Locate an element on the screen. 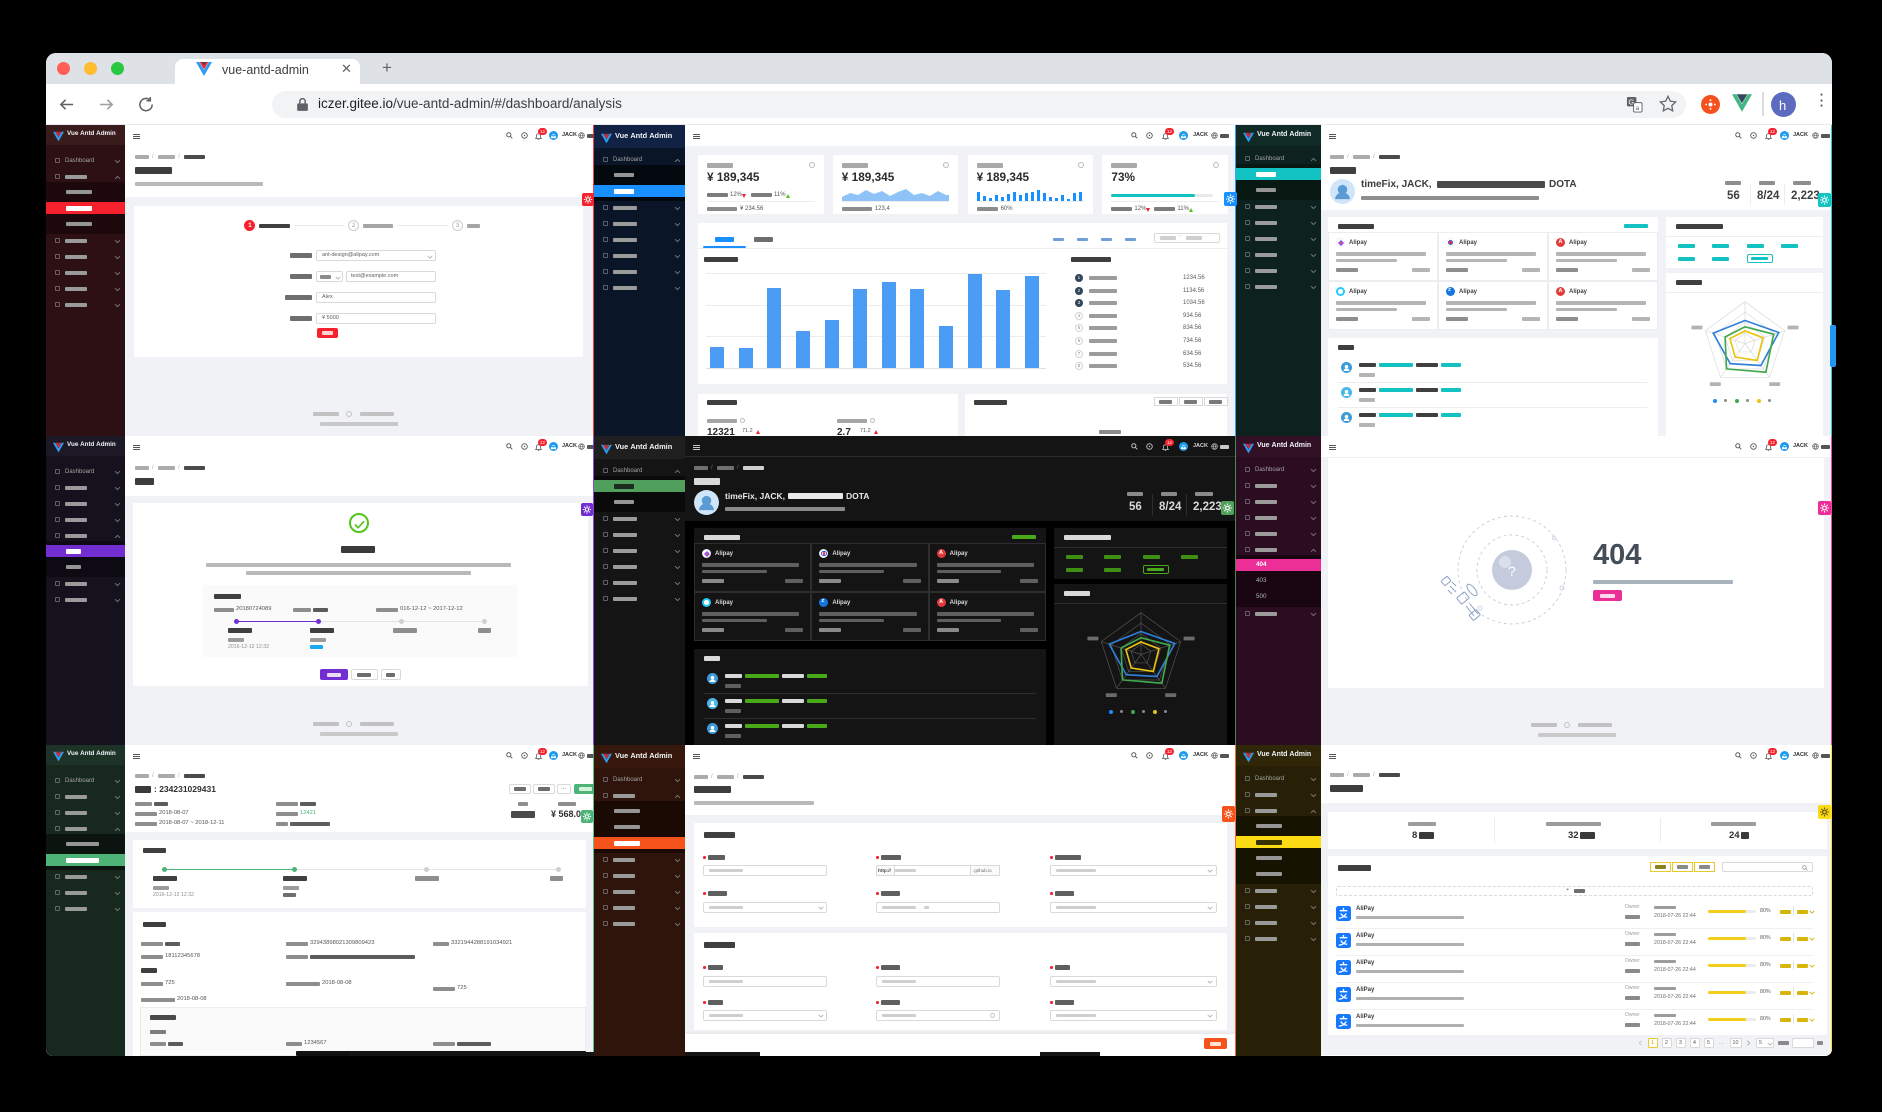 This screenshot has width=1882, height=1112. svg-text: G is located at coordinates (1631, 102).